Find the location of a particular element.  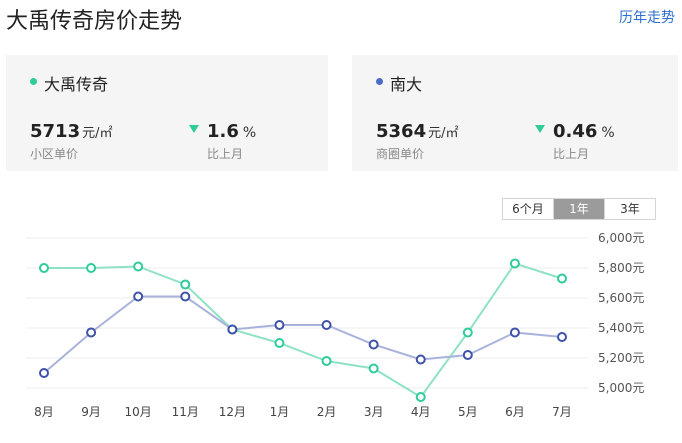

card-name: 大禹传奇 is located at coordinates (76, 84).